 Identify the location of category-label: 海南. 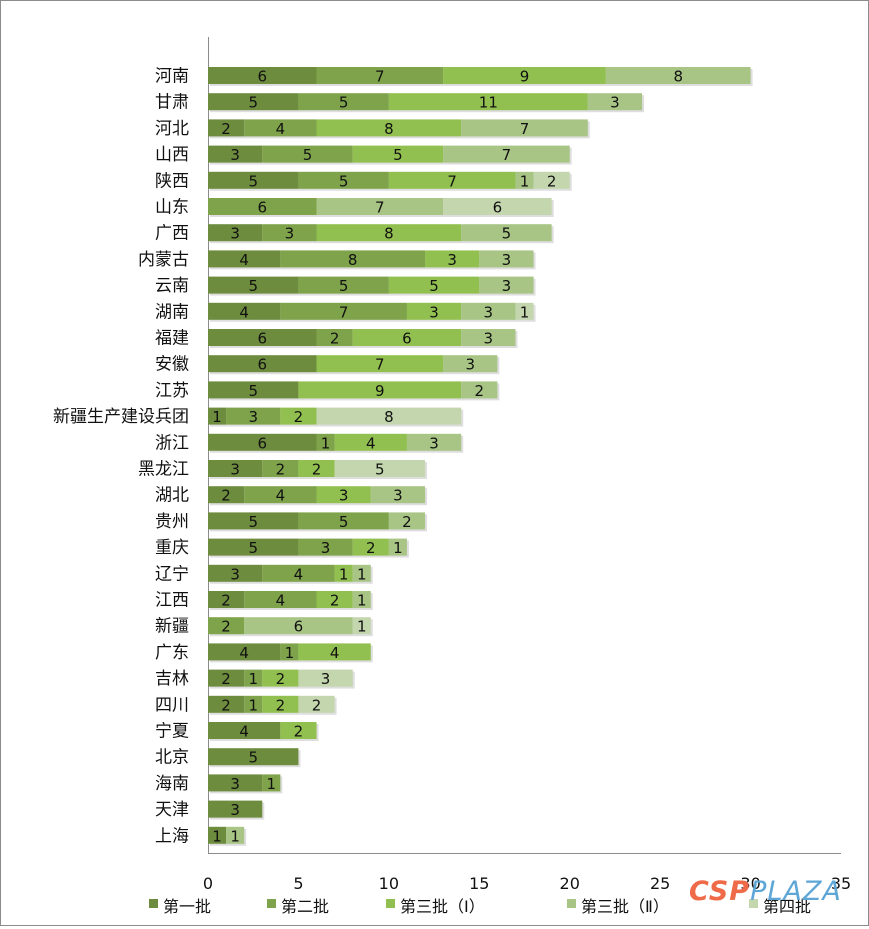
(172, 784).